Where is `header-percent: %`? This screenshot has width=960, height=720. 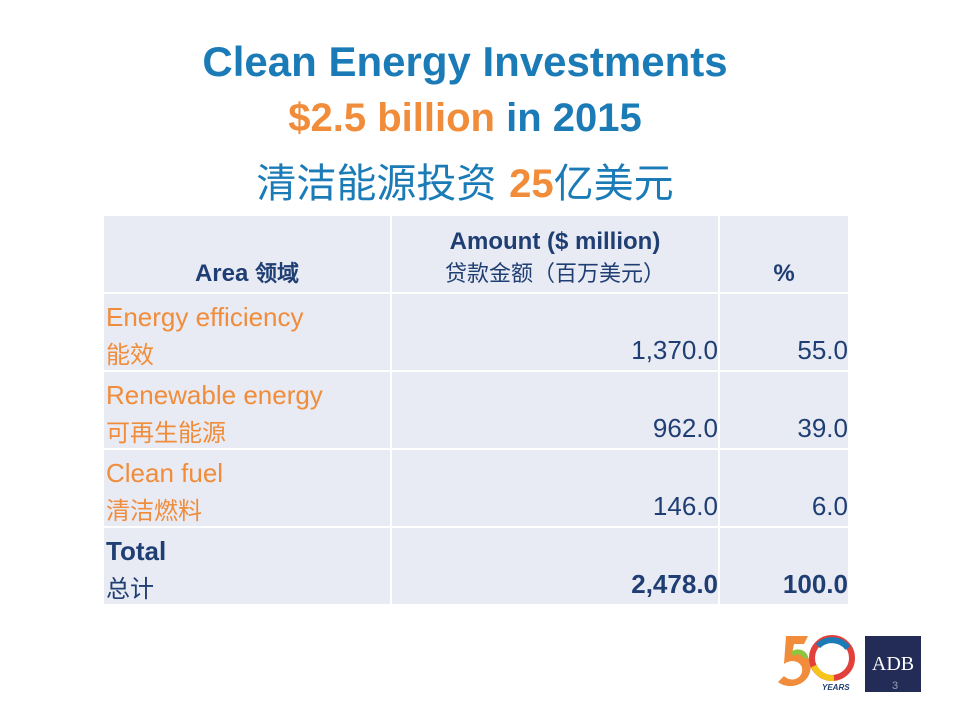 header-percent: % is located at coordinates (784, 254).